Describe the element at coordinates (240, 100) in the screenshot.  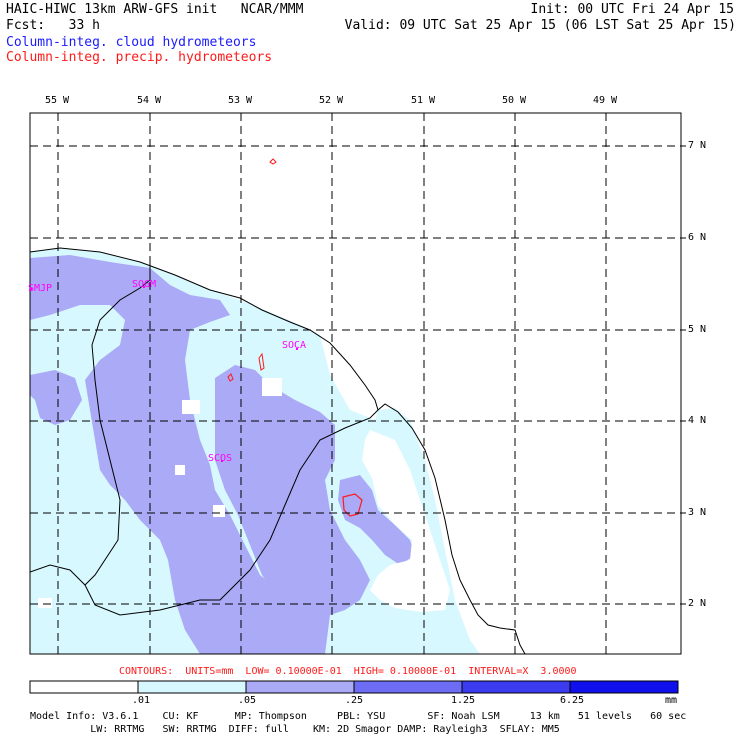
I see `lon-label-53w: 53 W` at that location.